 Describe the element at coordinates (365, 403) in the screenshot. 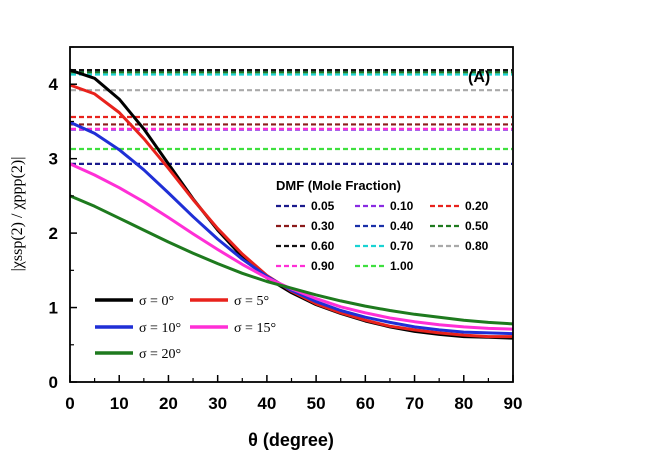

I see `x-tick-label: 60` at that location.